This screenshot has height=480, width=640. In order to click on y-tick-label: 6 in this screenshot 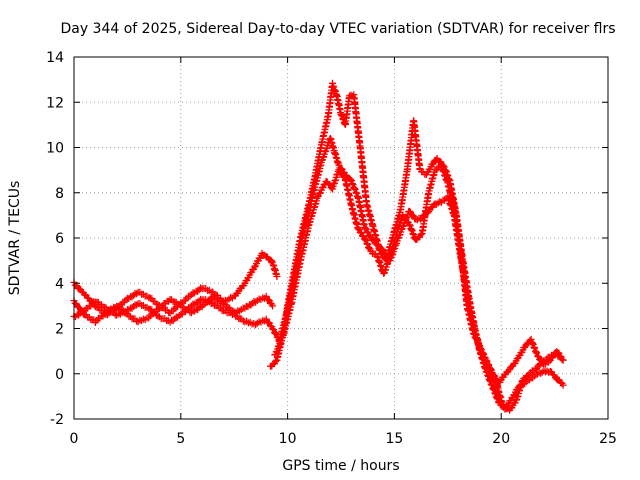, I will do `click(59, 239)`.